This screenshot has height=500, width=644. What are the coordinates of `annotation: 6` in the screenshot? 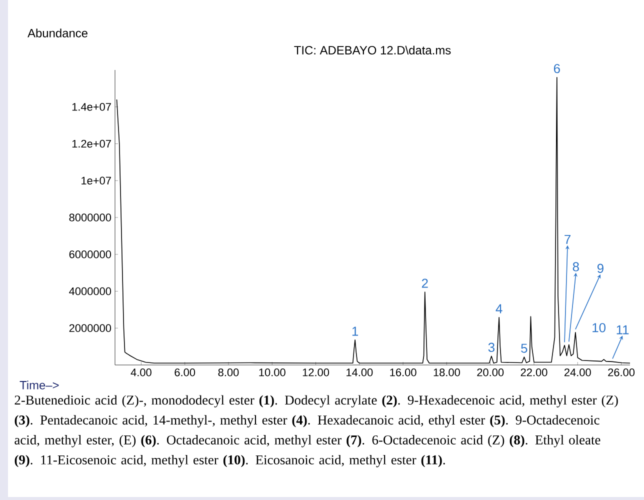 It's located at (557, 69).